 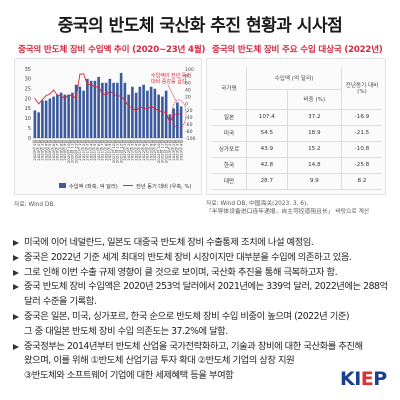 I want to click on left-chart-heading: 중국의 반도체 장비 수입액 추이 (2020~23년 4월), so click(x=112, y=50).